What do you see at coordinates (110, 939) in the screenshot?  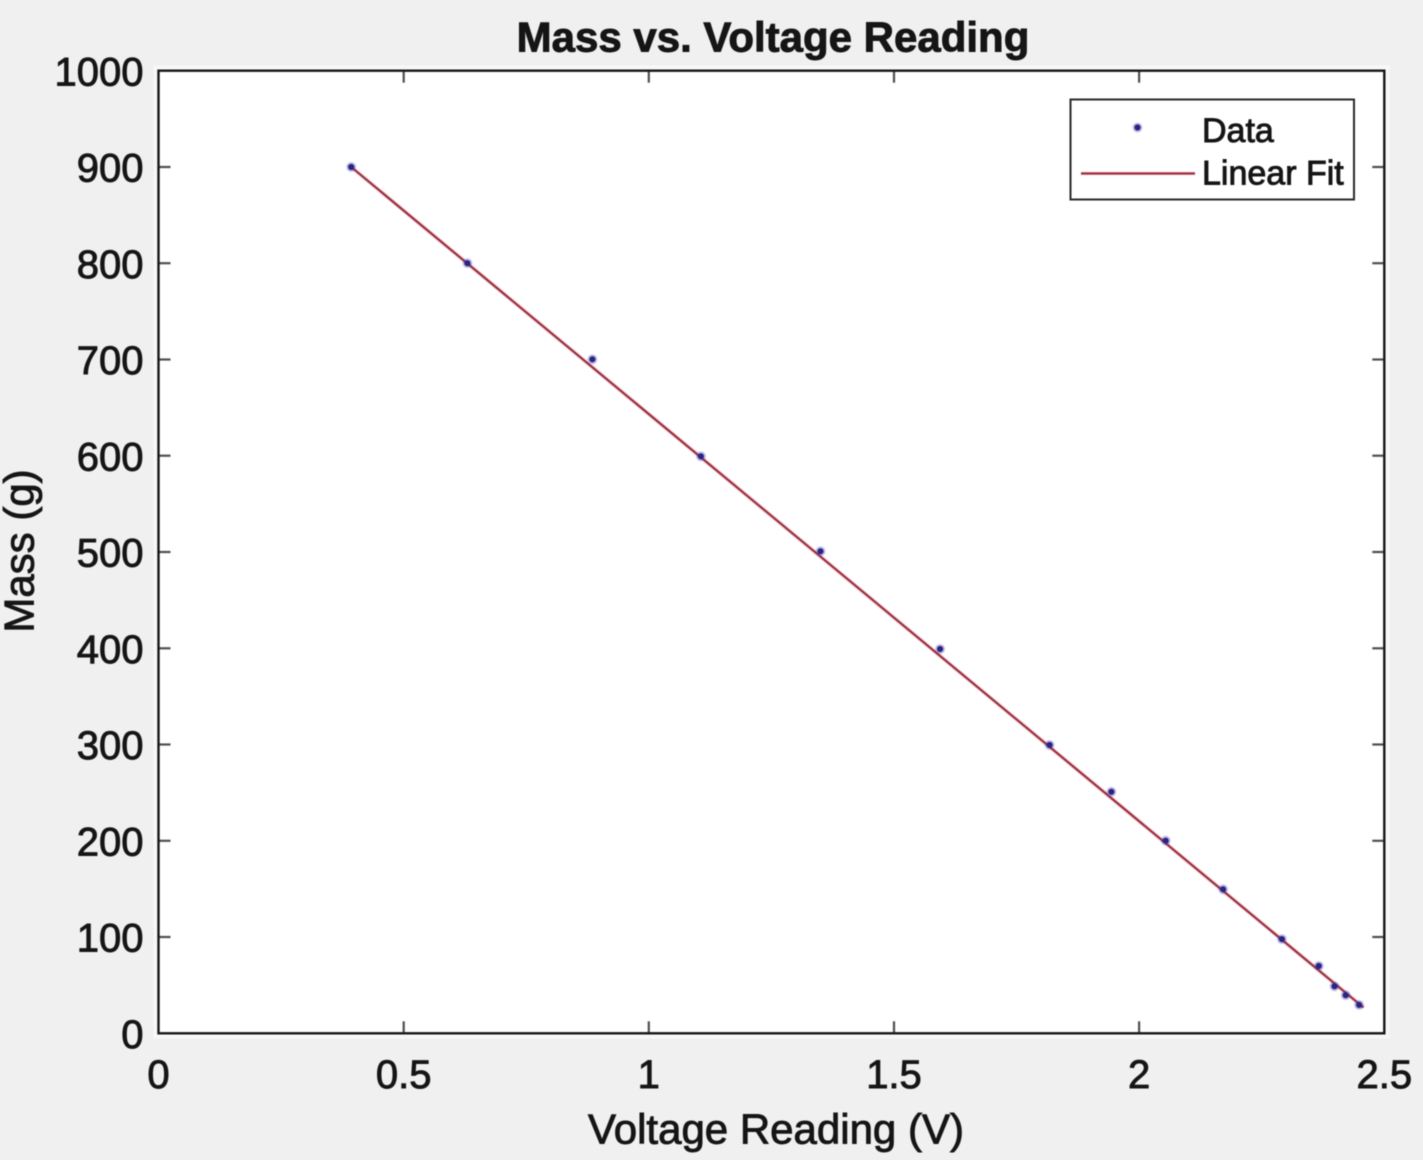 I see `svg-text: 100` at bounding box center [110, 939].